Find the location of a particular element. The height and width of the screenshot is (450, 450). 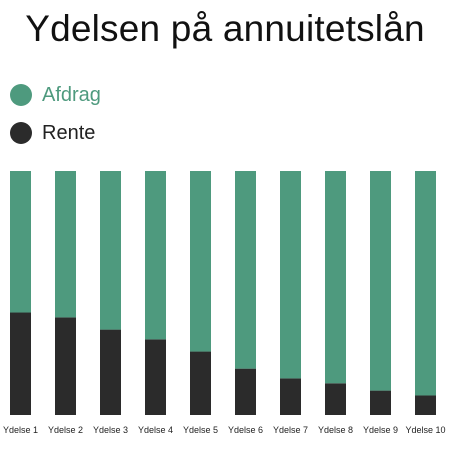

legend-item-afdrag: Afdrag is located at coordinates (55, 95).